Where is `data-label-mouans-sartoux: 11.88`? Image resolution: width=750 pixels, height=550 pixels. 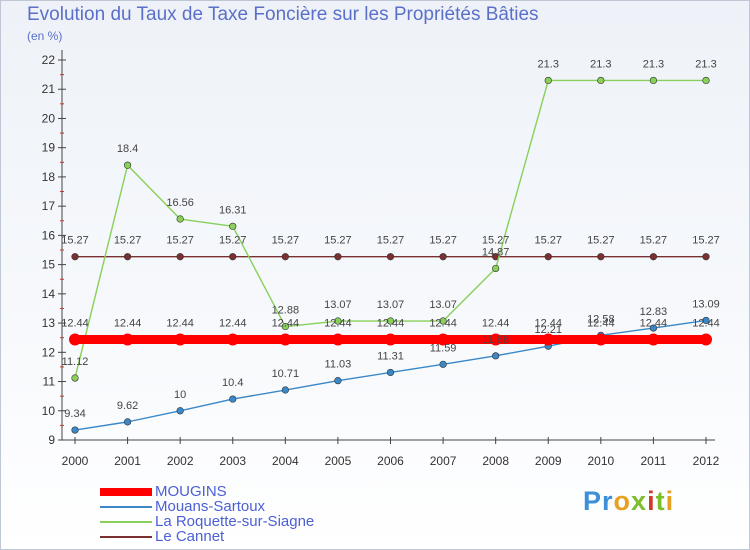 data-label-mouans-sartoux: 11.88 is located at coordinates (495, 340).